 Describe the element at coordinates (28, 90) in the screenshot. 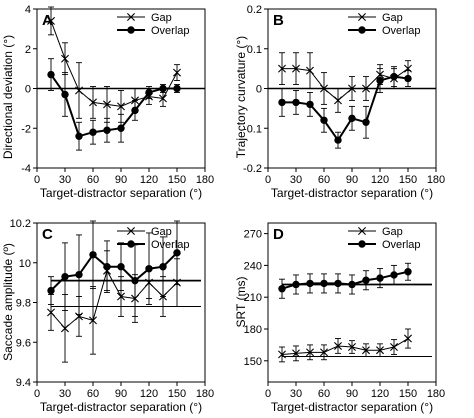

I see `y-tick-label: 0` at that location.